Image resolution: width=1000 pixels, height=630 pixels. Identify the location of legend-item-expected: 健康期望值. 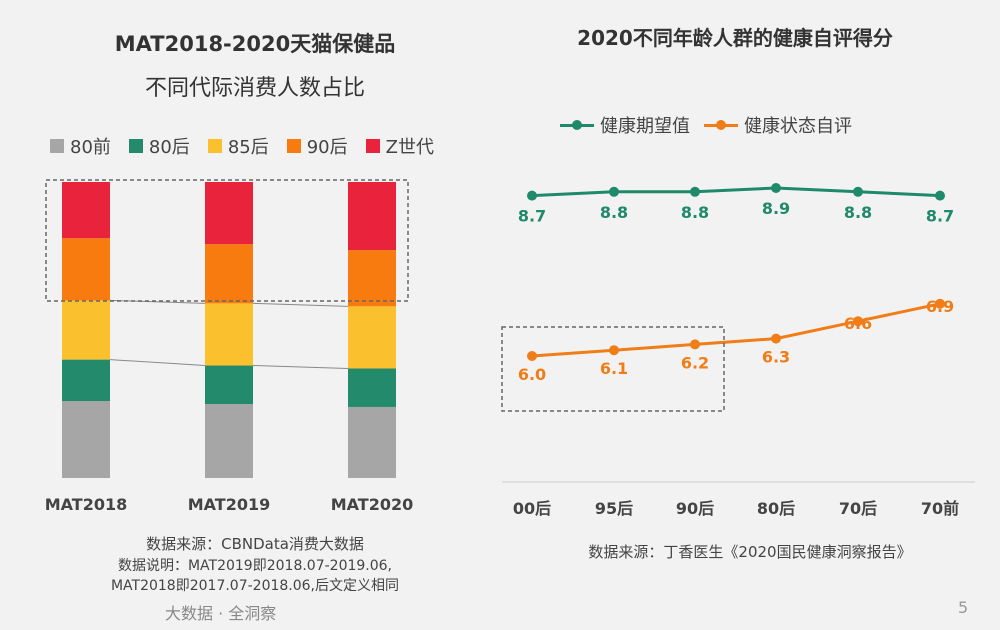
(625, 125).